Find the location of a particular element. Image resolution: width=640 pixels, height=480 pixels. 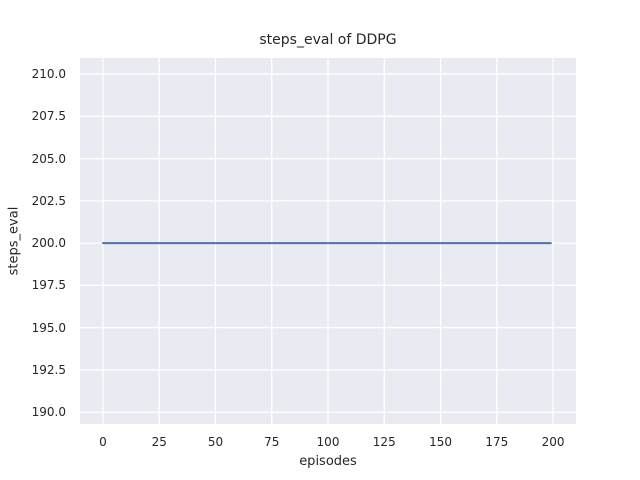

y-tick-label: 192.5 is located at coordinates (48, 369).